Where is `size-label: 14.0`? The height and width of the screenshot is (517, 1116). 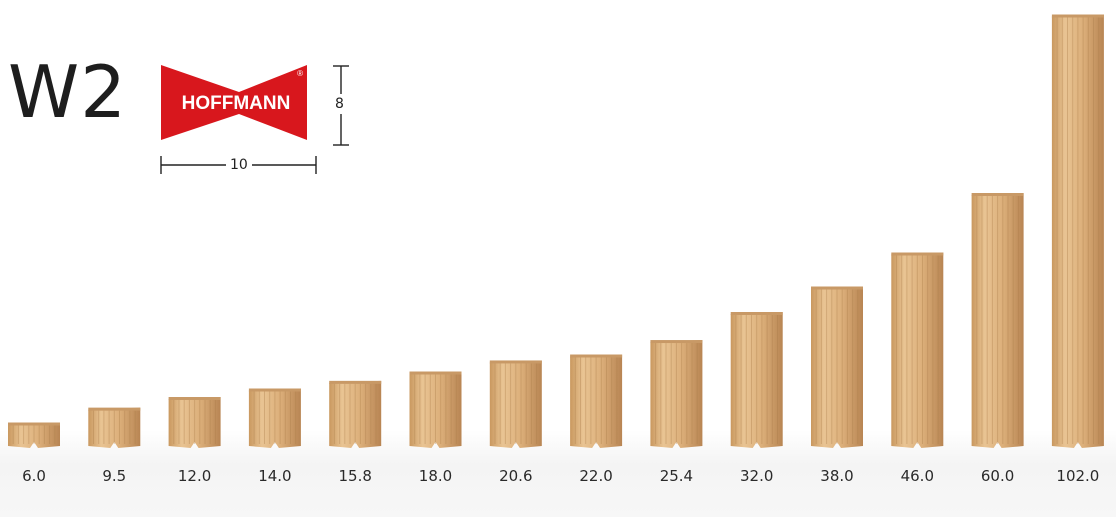
size-label: 14.0 is located at coordinates (275, 476).